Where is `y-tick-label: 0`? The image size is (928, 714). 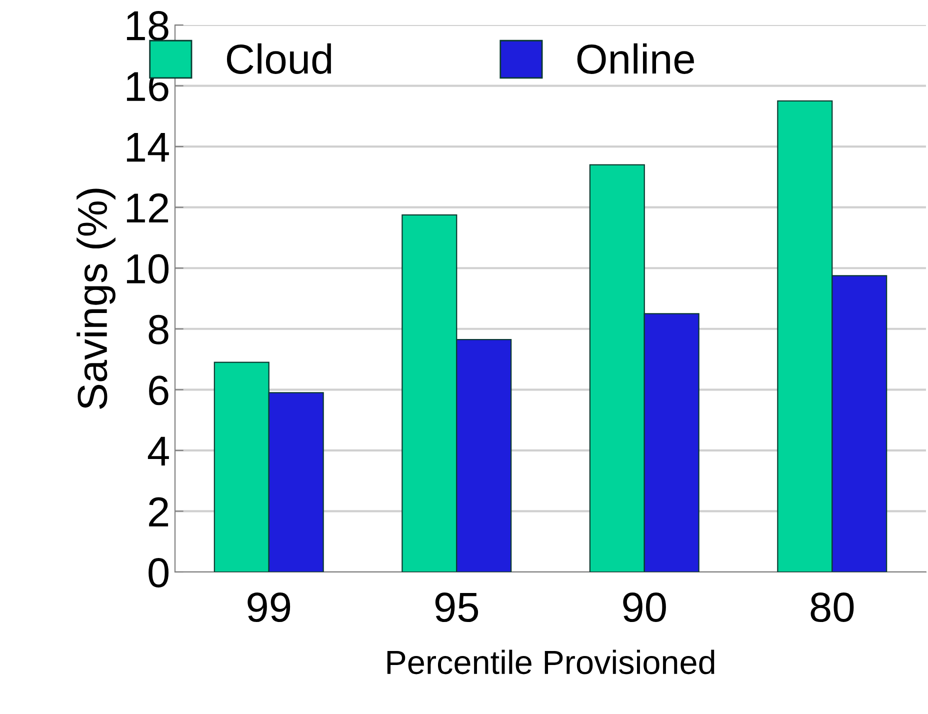
y-tick-label: 0 is located at coordinates (158, 573).